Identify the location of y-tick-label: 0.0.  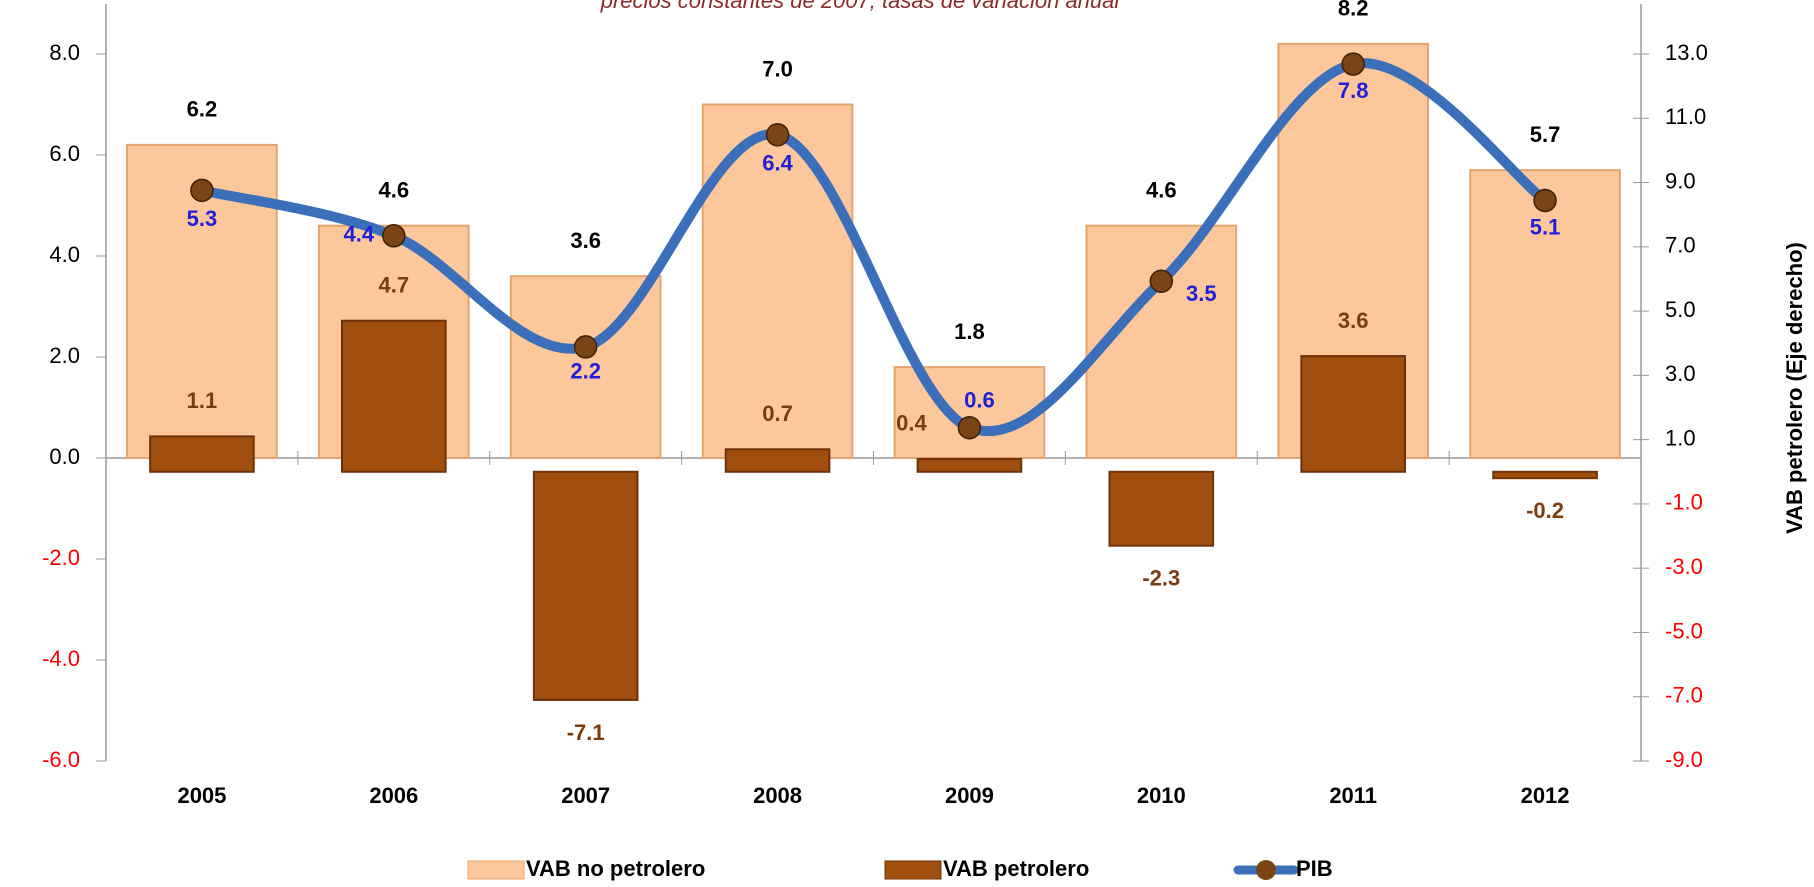
(64, 456).